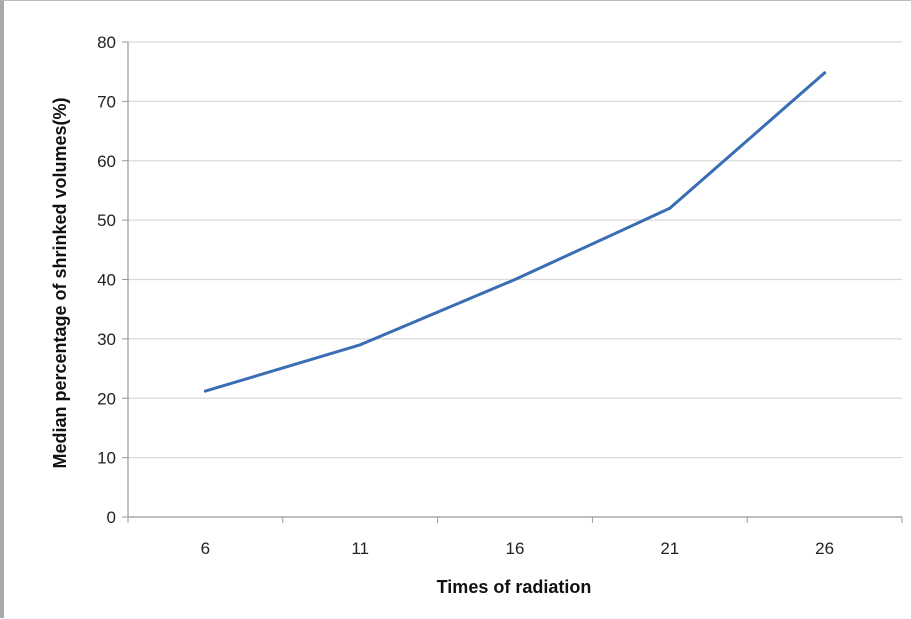  I want to click on y-tick-labels: 0 10 20 30 40 50 60 70 80, so click(106, 280).